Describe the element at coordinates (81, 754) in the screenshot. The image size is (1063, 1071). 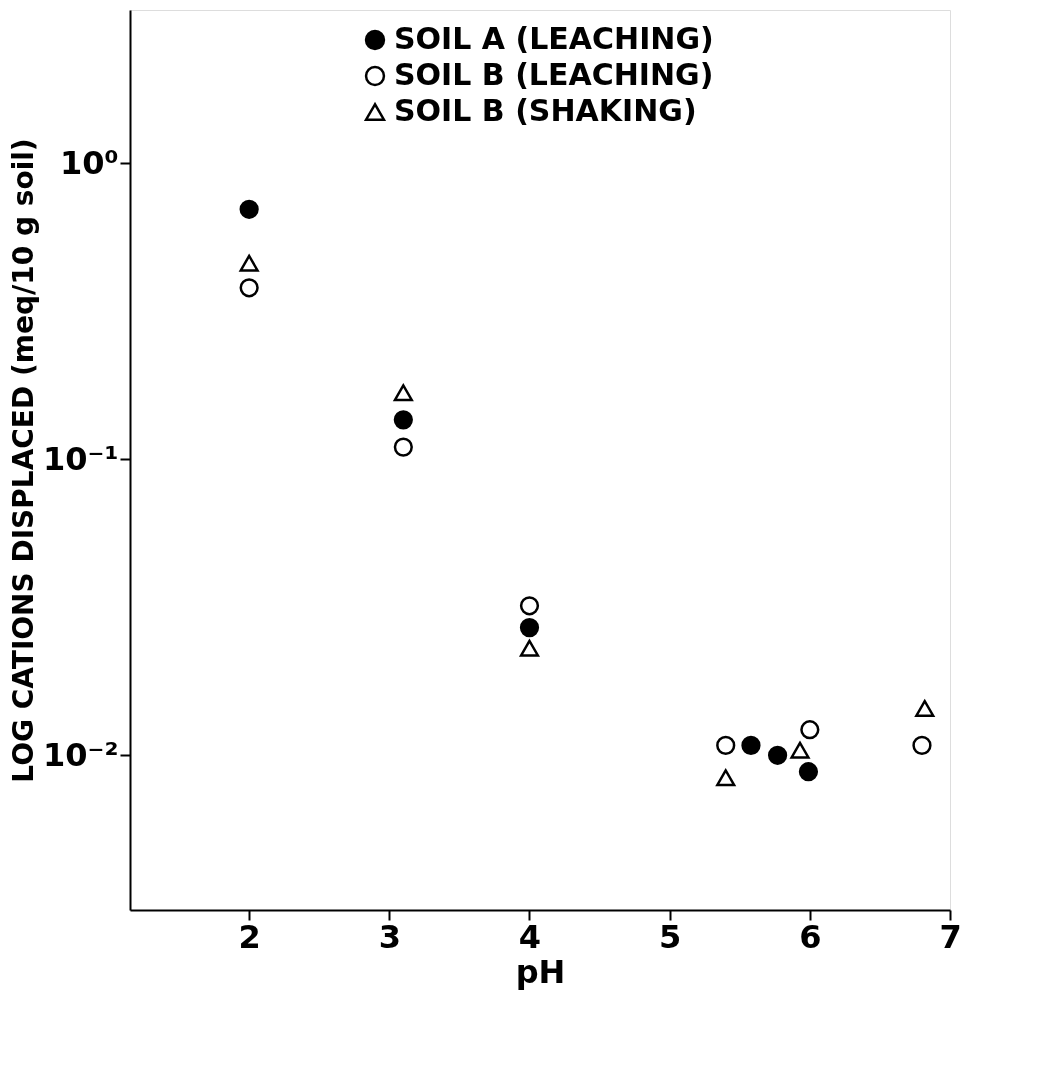
I see `y-tick-label: 10⁻²` at that location.